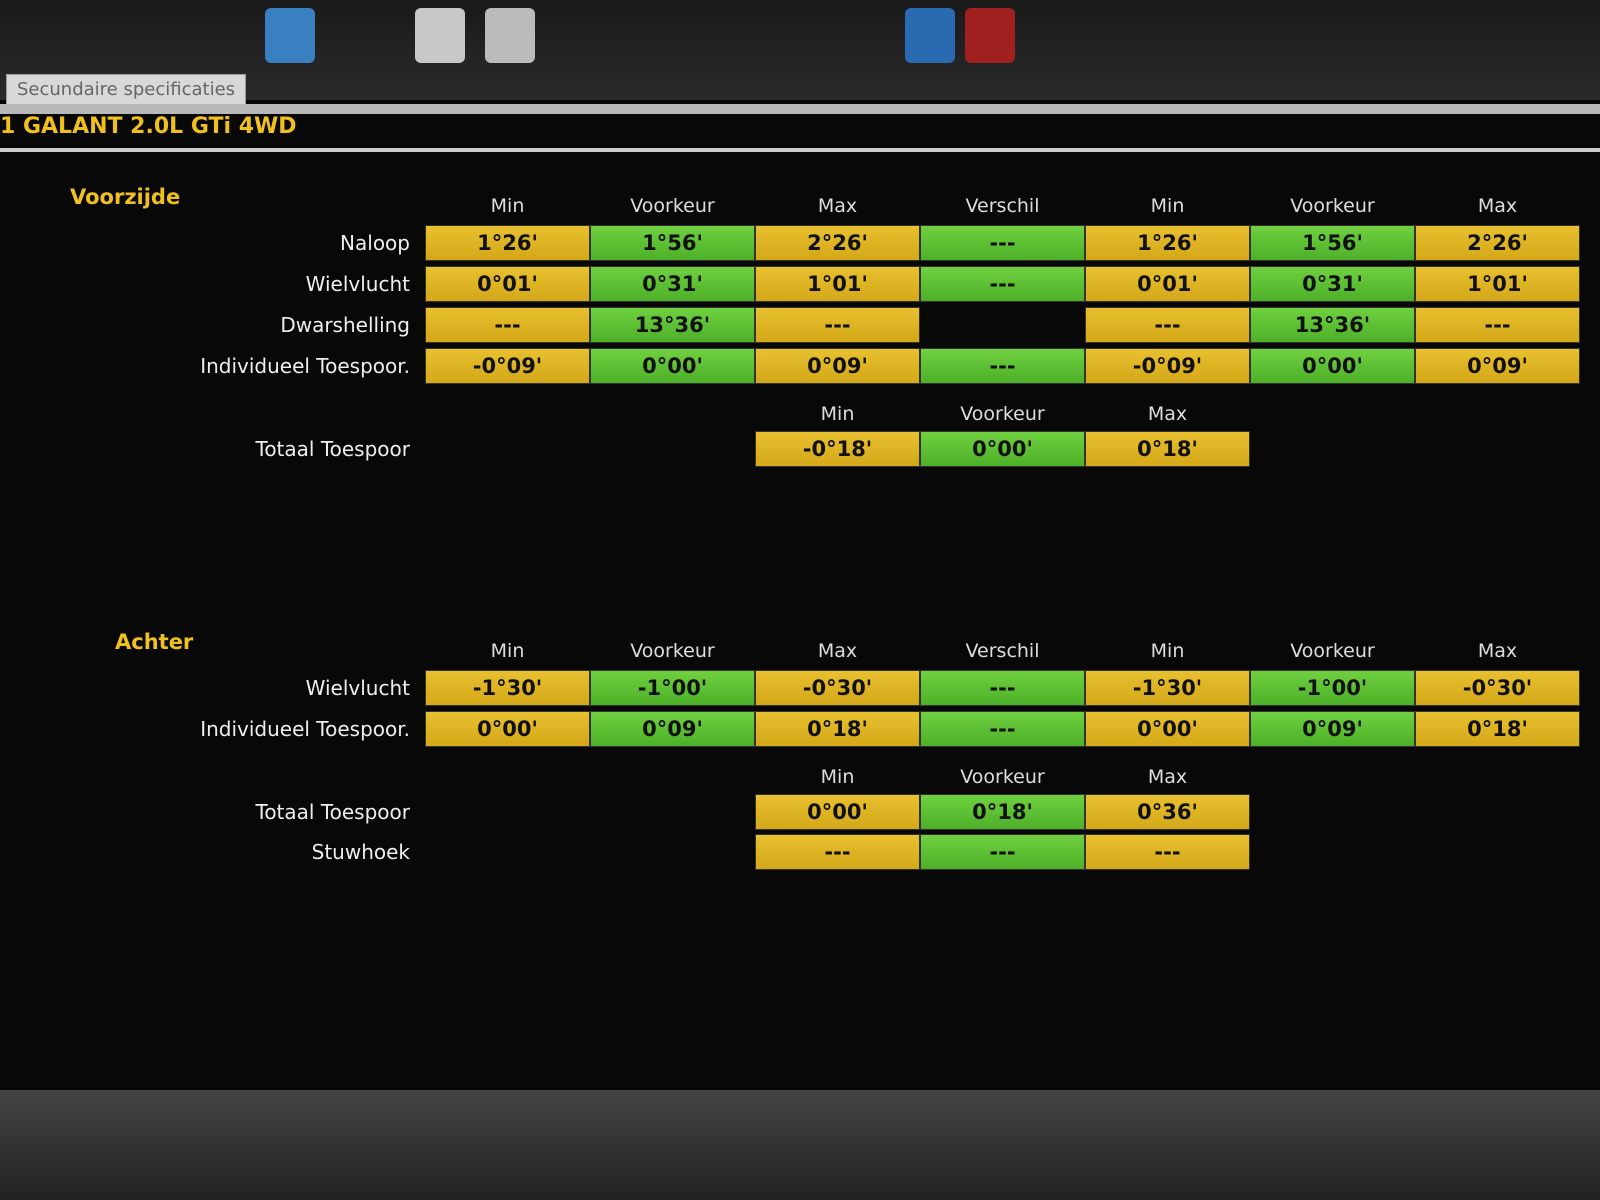  Describe the element at coordinates (510, 35) in the screenshot. I see `print-icon` at that location.